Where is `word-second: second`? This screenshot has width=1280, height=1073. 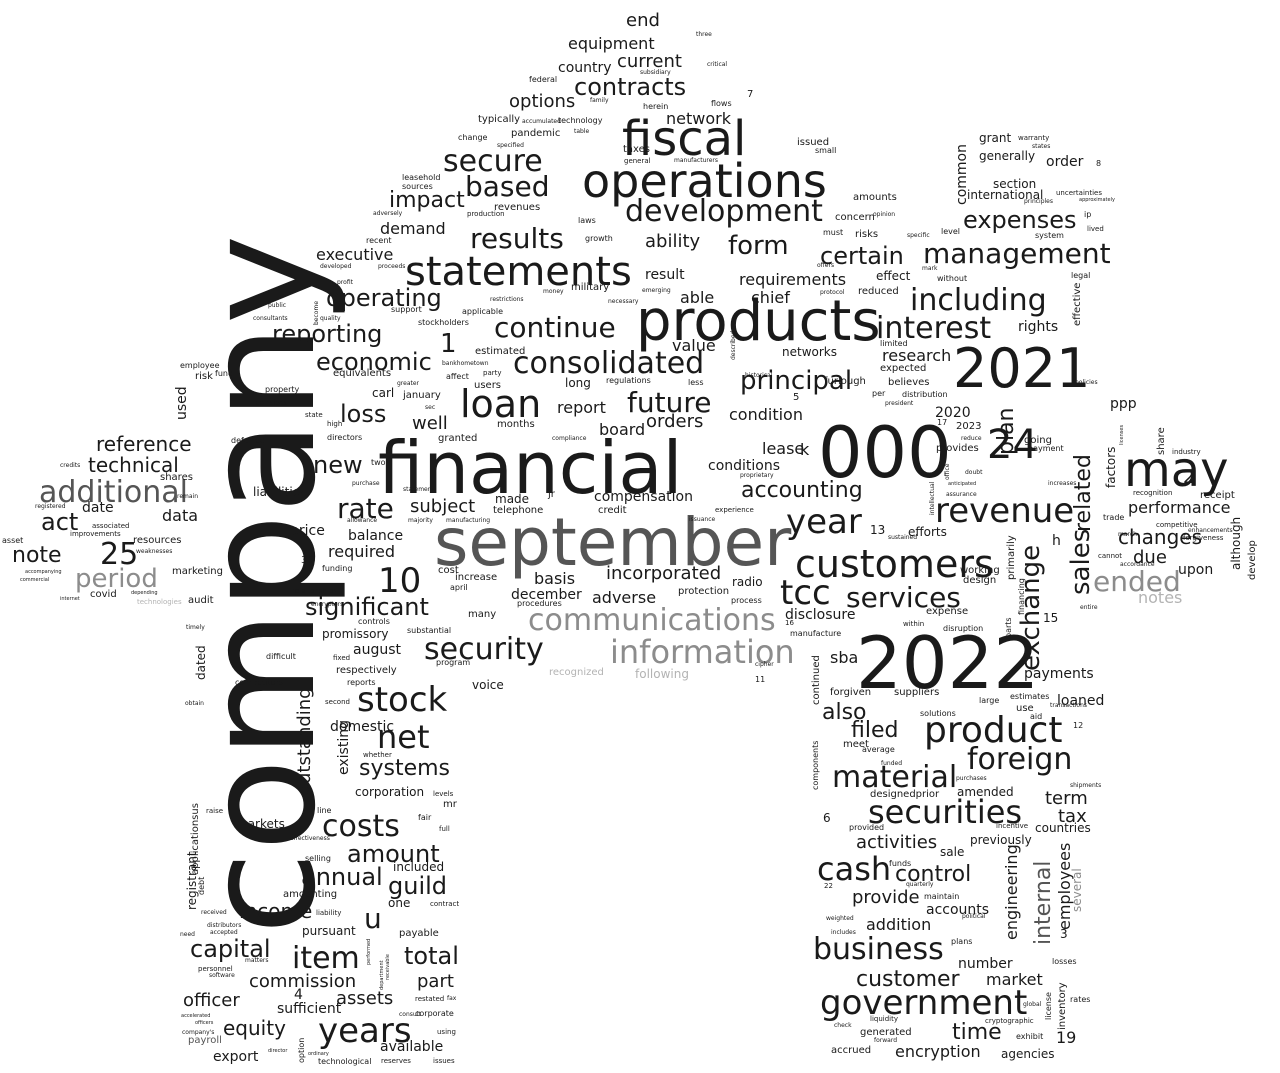
word-second: second is located at coordinates (337, 702).